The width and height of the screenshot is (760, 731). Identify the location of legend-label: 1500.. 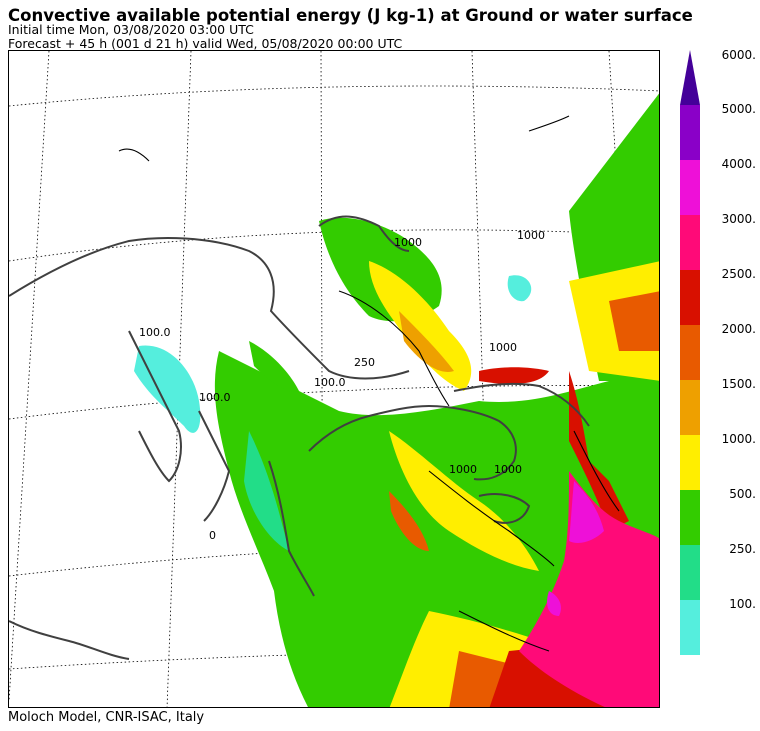
(738, 384).